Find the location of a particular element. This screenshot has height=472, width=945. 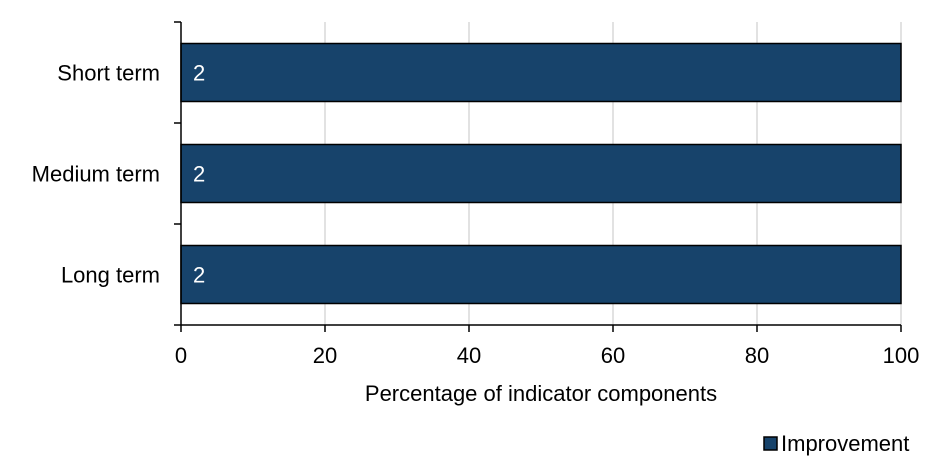

legend: Improvement is located at coordinates (836, 443).